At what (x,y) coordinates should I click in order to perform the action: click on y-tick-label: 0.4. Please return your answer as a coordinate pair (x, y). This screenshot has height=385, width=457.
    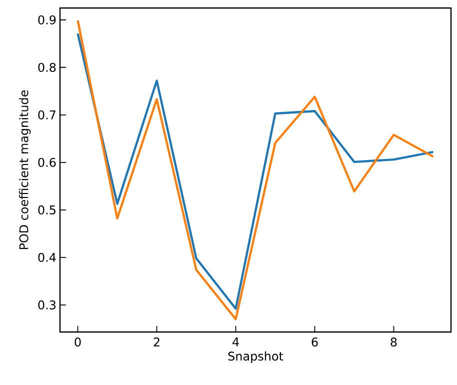
    Looking at the image, I should click on (47, 257).